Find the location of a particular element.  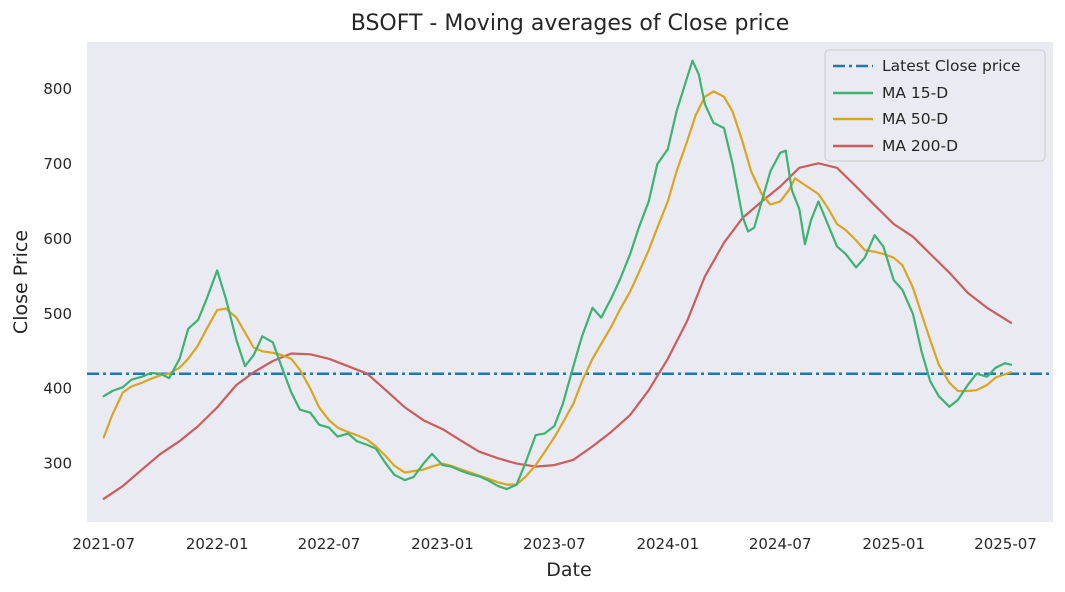

y-tick-label: 700 is located at coordinates (57, 164).